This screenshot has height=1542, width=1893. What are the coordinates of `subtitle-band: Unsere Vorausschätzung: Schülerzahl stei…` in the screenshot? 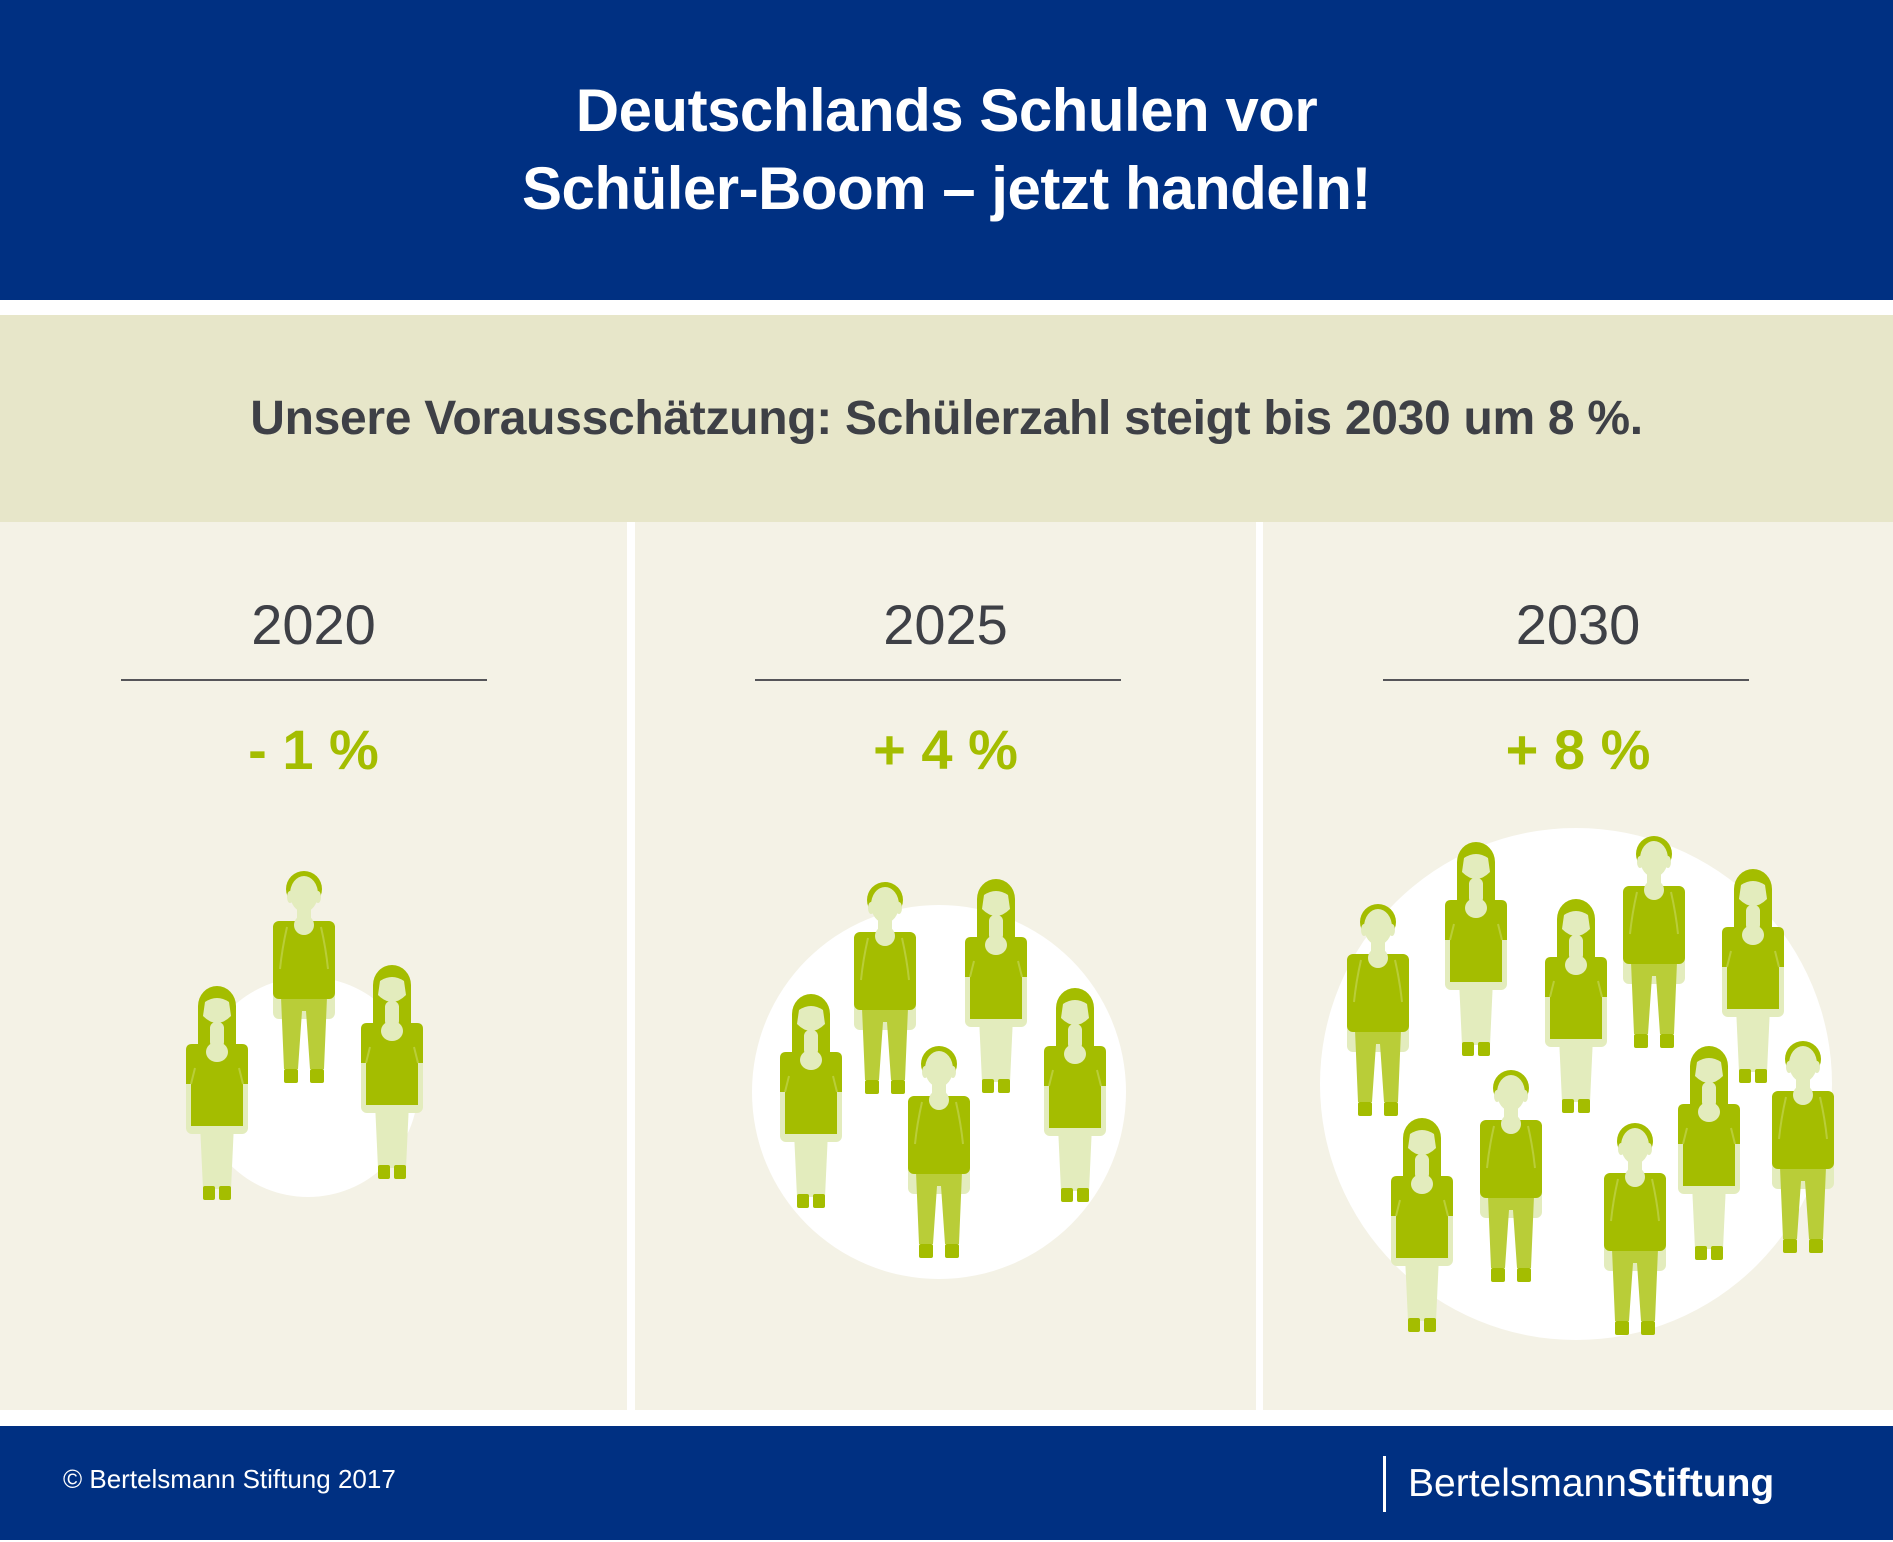 It's located at (946, 418).